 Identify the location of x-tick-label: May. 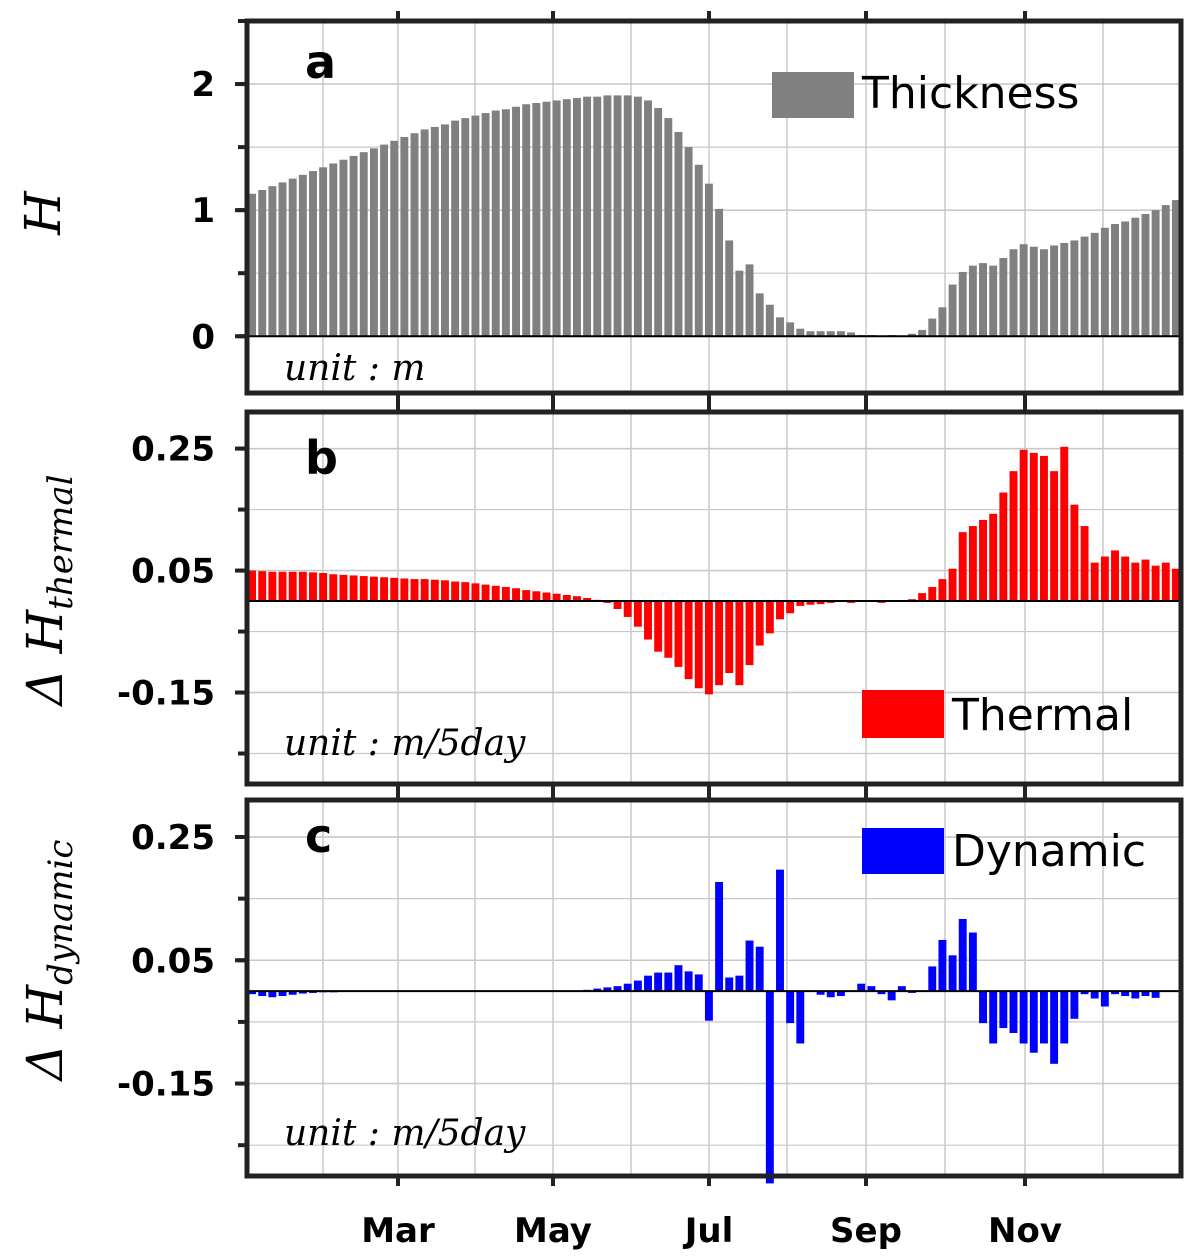
(553, 1231).